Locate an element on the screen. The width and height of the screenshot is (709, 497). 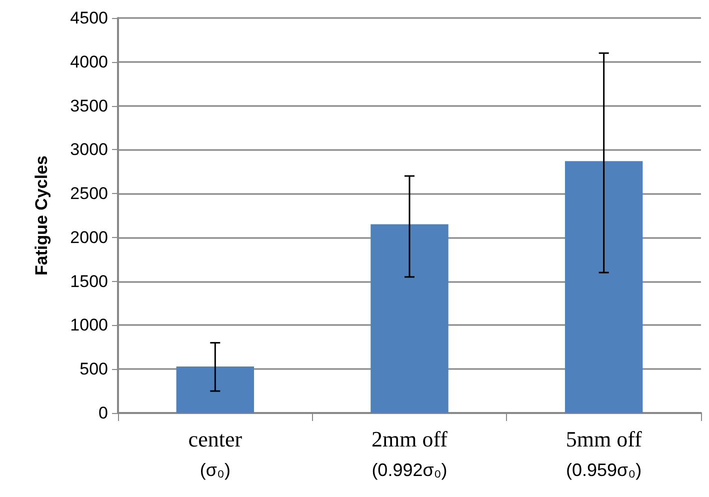
y-tick-label: 4500 is located at coordinates (89, 18).